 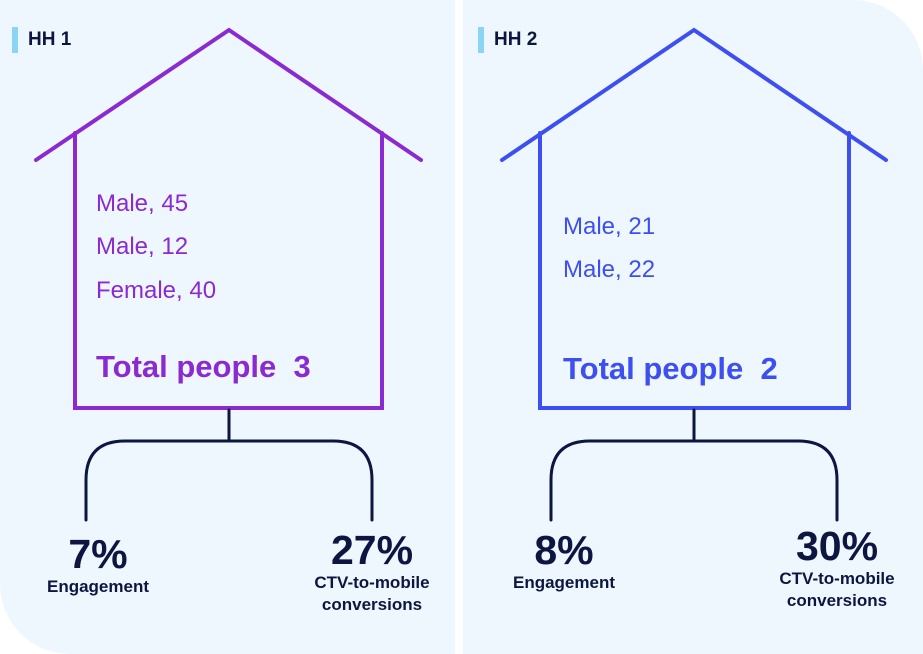 I want to click on household-2-conversions: 30% CTV-to-mobile conversions, so click(x=837, y=568).